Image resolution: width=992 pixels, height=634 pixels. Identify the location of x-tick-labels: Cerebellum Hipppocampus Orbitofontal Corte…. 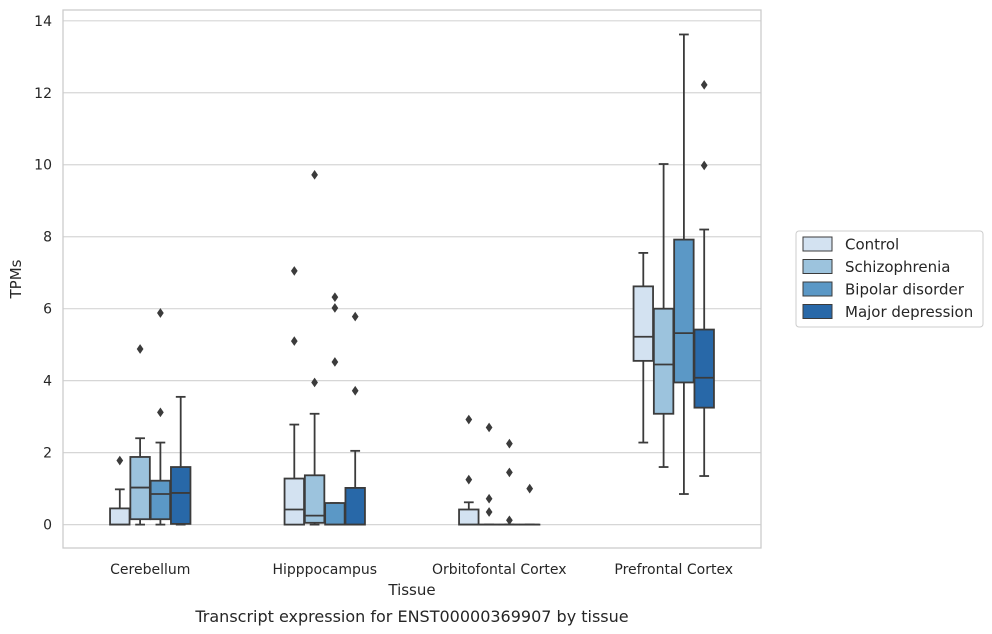
(421, 570).